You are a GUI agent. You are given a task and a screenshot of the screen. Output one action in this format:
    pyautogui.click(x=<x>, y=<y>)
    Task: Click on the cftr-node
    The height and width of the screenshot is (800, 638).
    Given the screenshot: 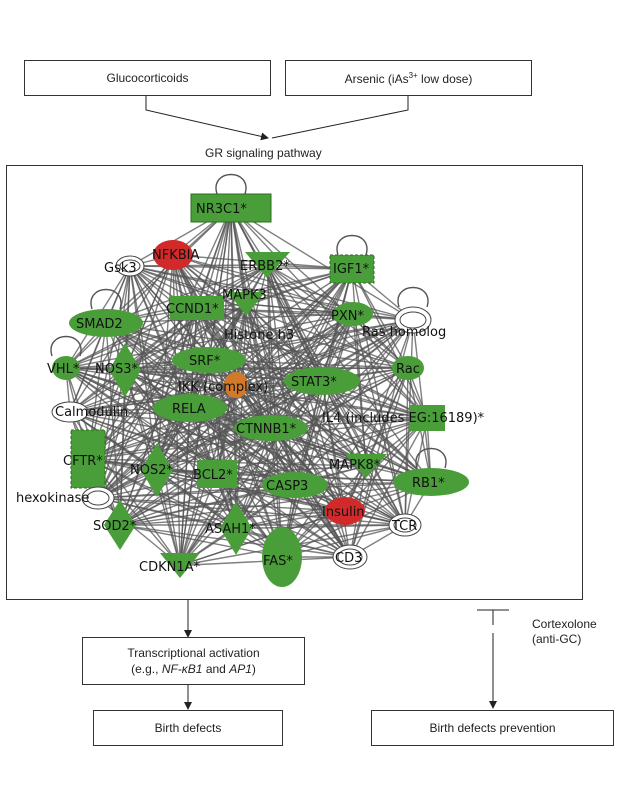 What is the action you would take?
    pyautogui.click(x=88, y=459)
    